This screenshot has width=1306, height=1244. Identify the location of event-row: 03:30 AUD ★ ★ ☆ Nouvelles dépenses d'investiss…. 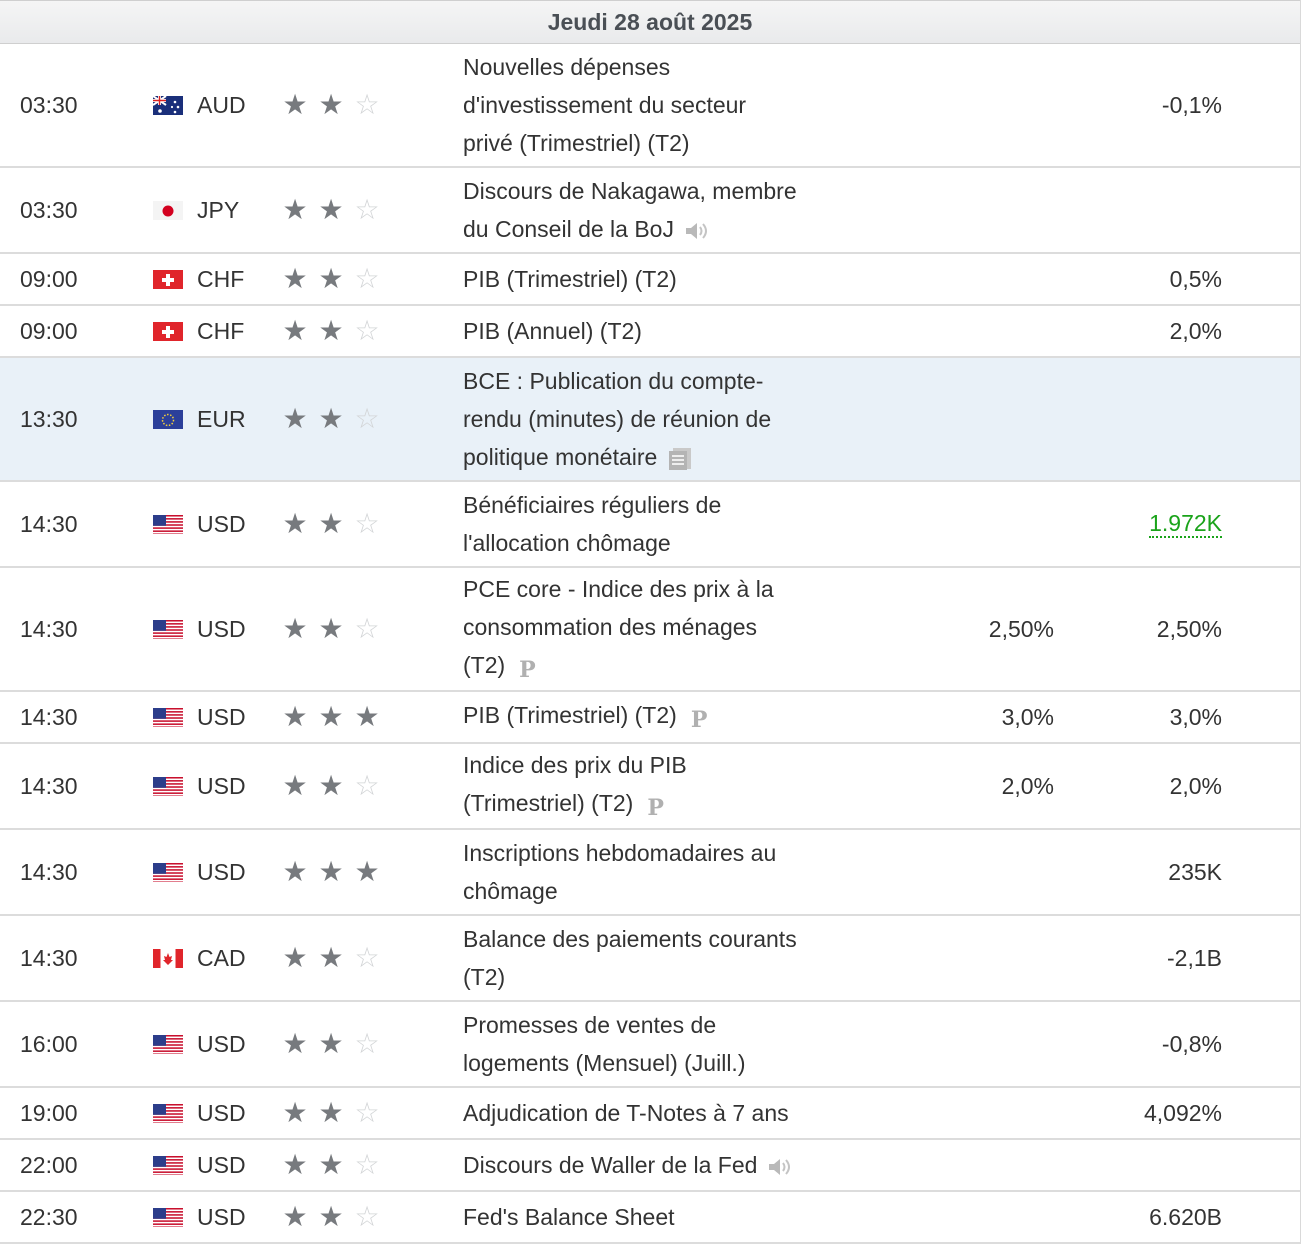
(650, 106).